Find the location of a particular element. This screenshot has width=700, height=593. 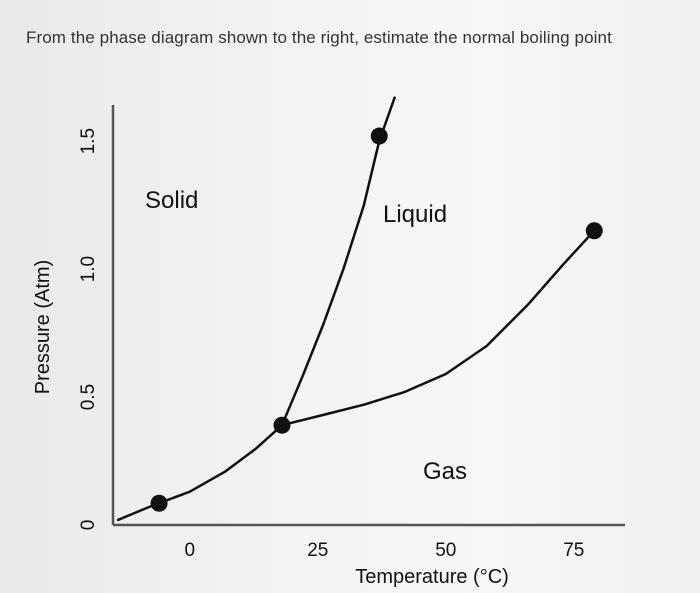

critical-point-marker is located at coordinates (594, 231).